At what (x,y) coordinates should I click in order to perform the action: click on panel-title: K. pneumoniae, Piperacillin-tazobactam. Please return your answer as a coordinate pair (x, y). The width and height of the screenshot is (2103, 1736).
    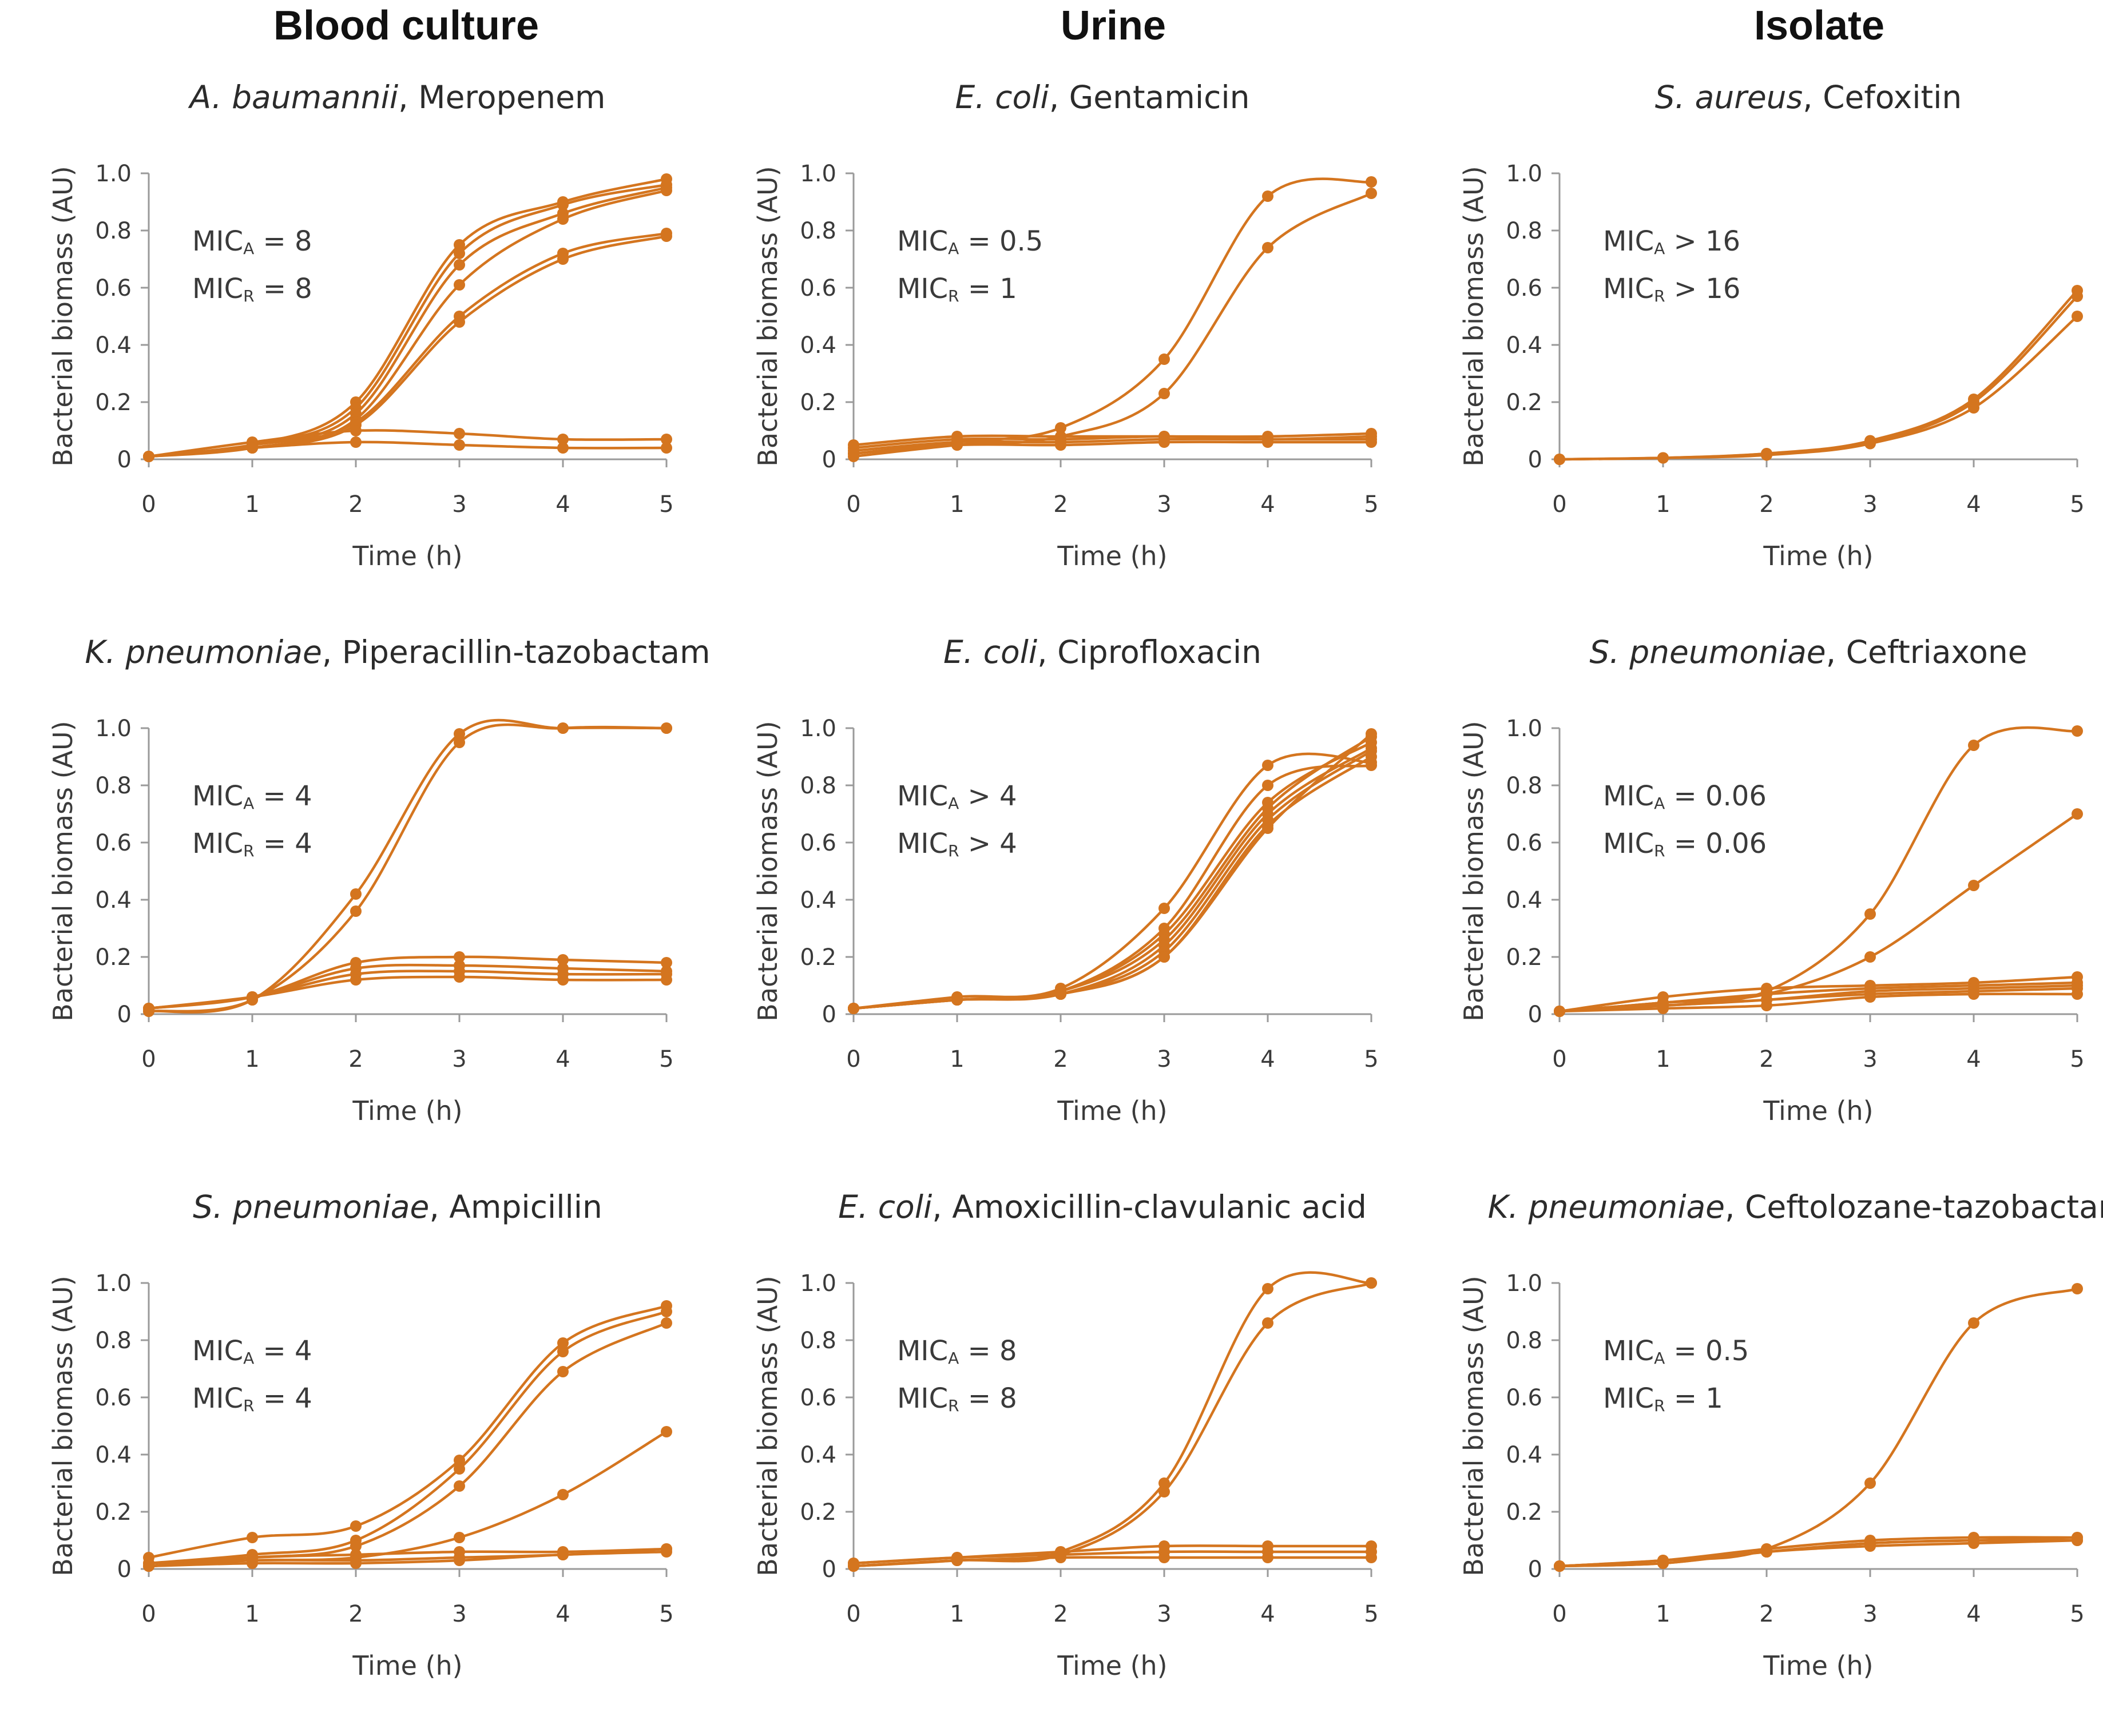
    Looking at the image, I should click on (397, 652).